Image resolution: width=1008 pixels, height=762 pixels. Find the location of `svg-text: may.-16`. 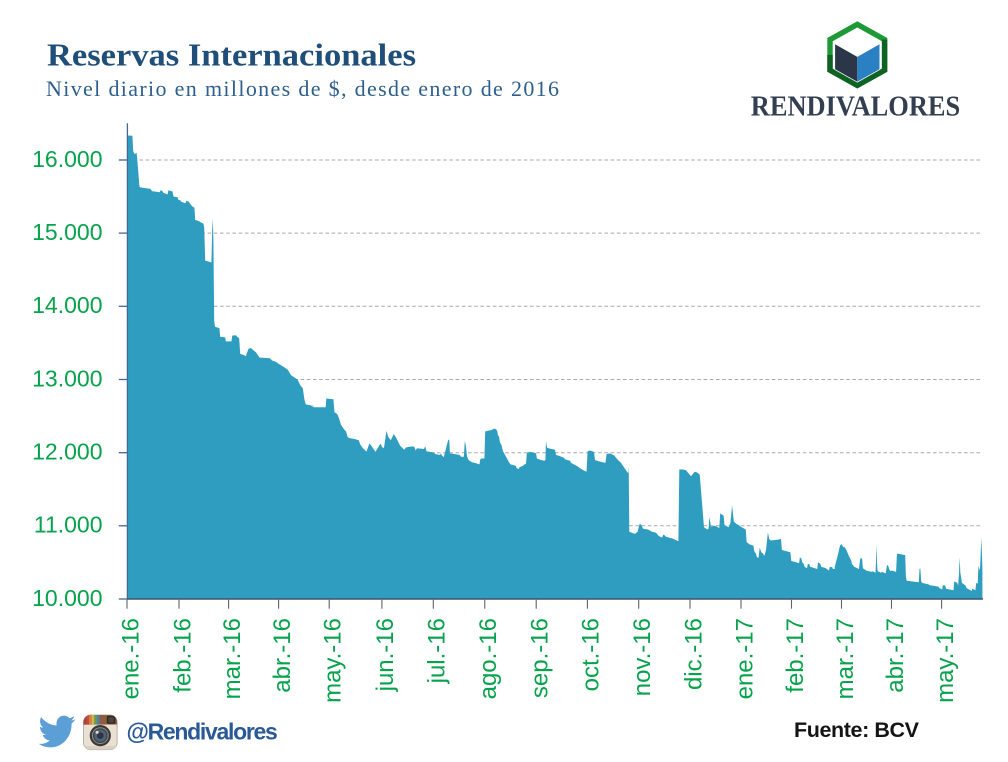

svg-text: may.-16 is located at coordinates (333, 660).